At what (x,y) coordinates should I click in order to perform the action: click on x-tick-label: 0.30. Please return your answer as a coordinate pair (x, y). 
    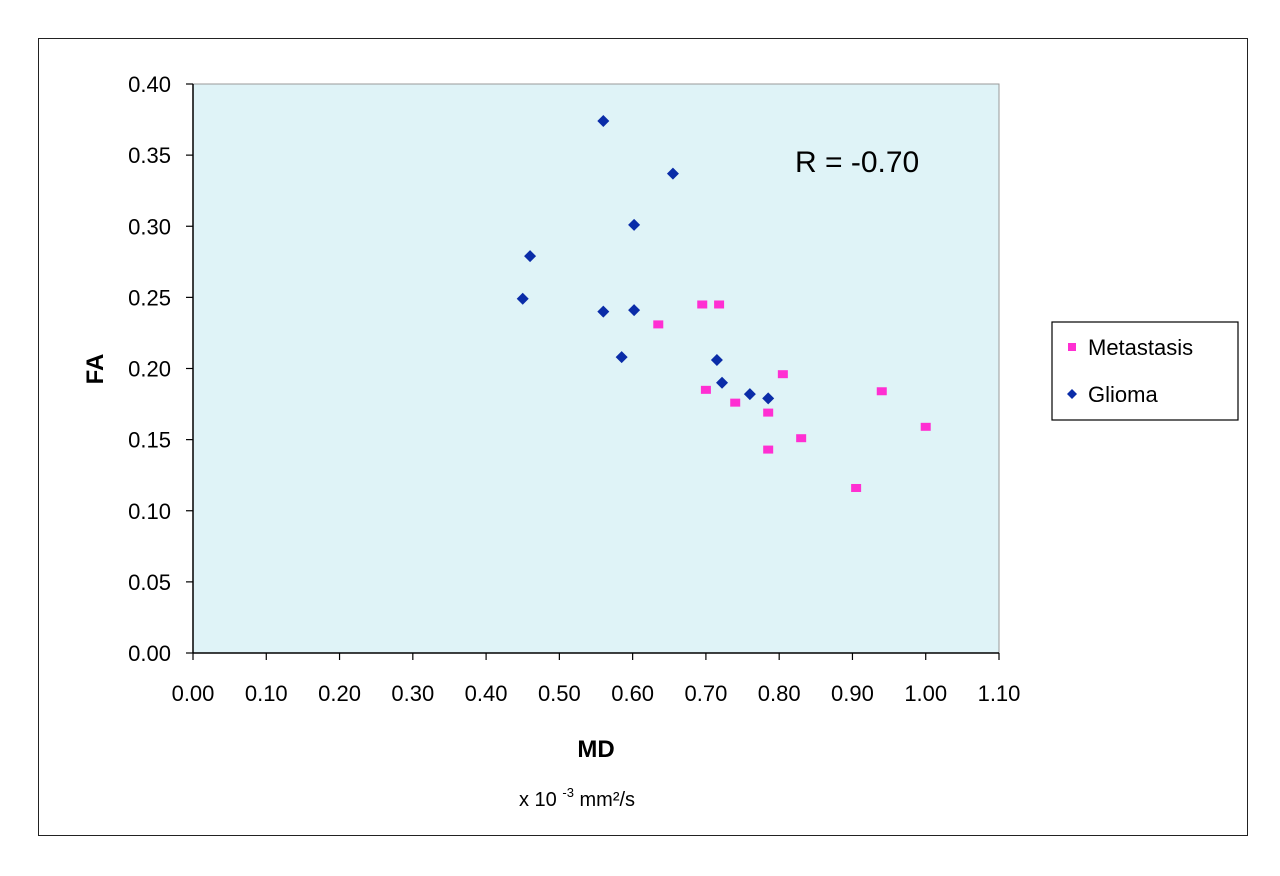
    Looking at the image, I should click on (412, 693).